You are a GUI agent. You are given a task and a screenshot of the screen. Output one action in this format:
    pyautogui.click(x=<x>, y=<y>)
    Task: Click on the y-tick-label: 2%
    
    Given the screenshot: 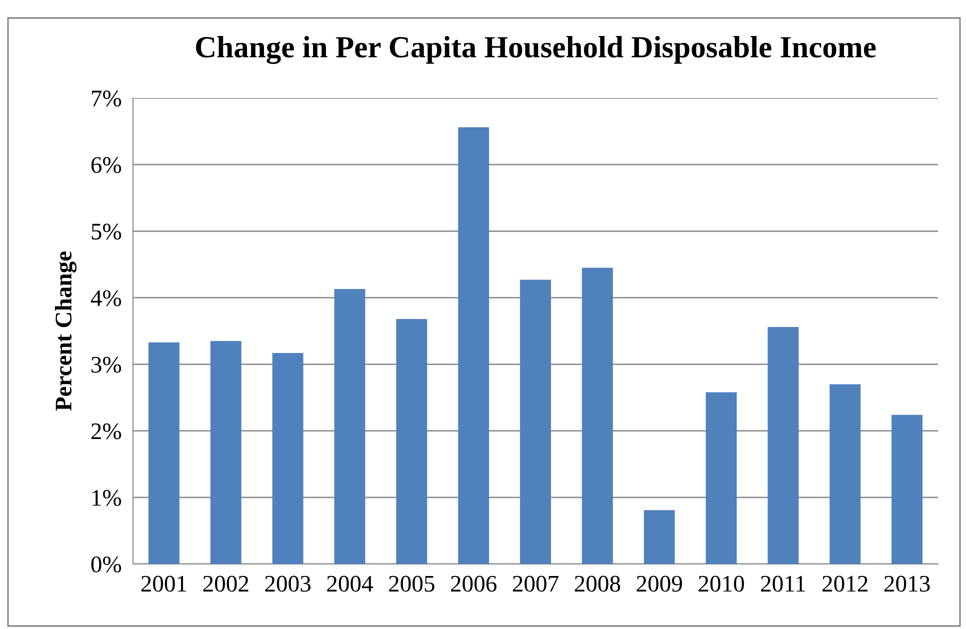 What is the action you would take?
    pyautogui.click(x=106, y=431)
    